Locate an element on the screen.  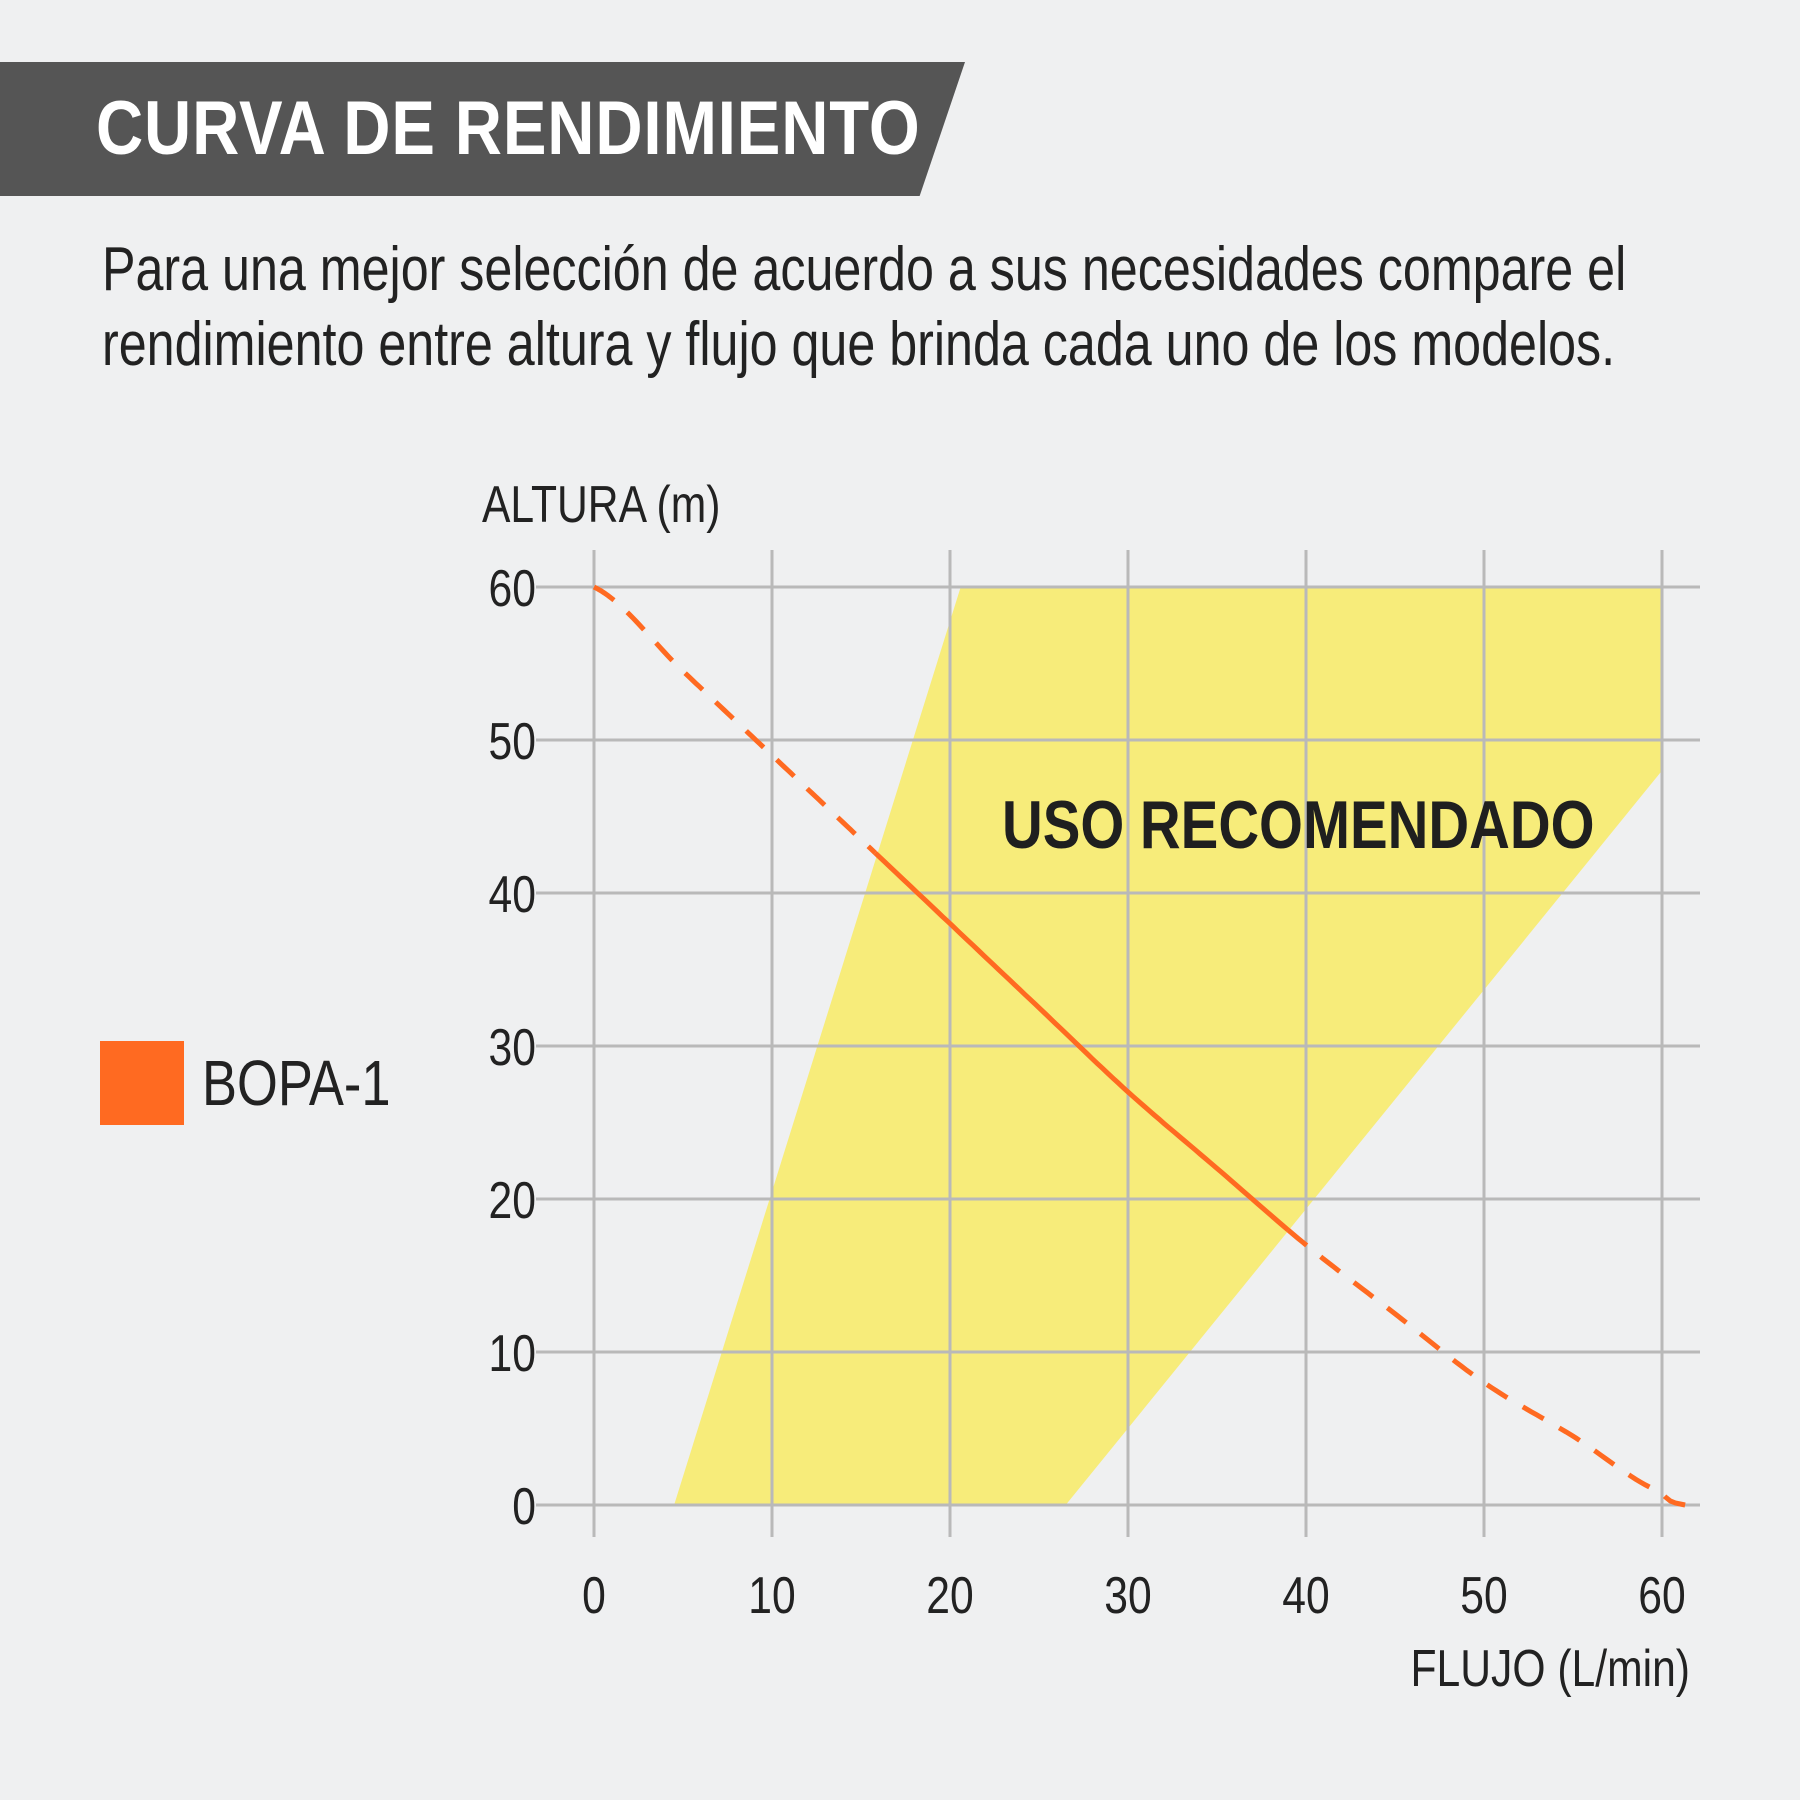
y-tick-label-30: 30 is located at coordinates (512, 1048).